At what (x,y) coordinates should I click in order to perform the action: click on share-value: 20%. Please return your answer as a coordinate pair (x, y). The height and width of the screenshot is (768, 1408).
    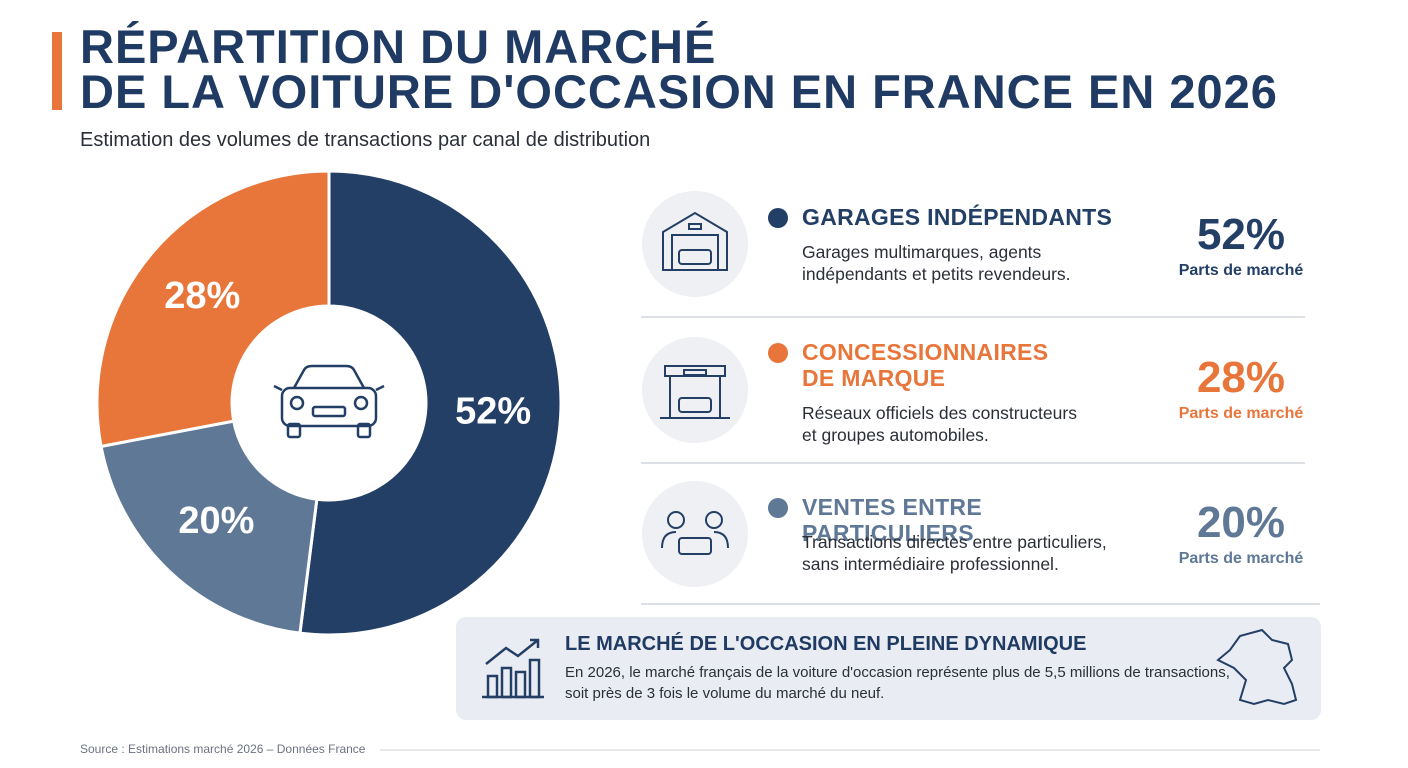
    Looking at the image, I should click on (1241, 522).